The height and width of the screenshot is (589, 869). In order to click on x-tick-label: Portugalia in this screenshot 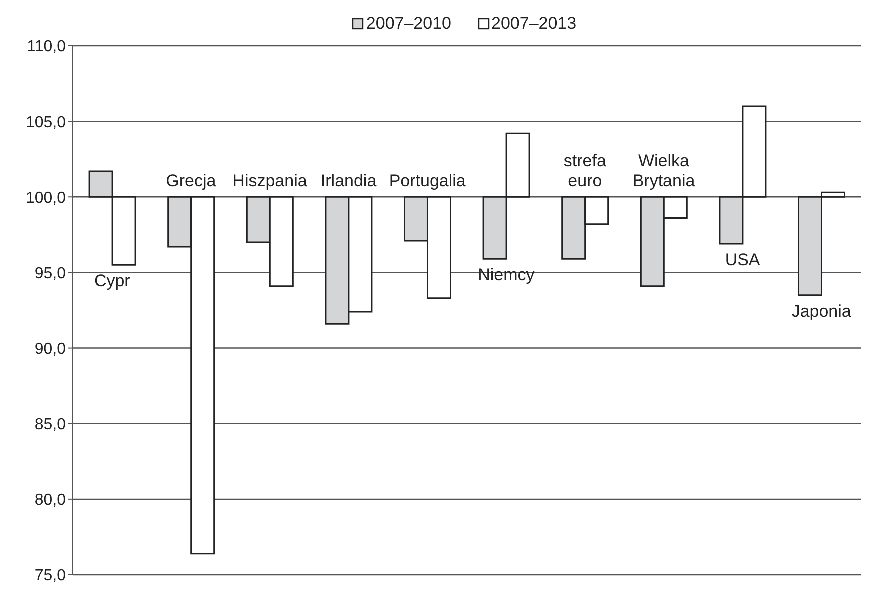, I will do `click(427, 180)`.